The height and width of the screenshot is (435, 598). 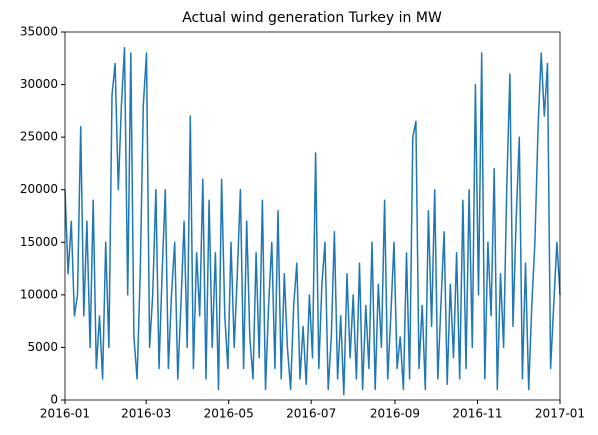 What do you see at coordinates (39, 242) in the screenshot?
I see `y-tick-label: 15000` at bounding box center [39, 242].